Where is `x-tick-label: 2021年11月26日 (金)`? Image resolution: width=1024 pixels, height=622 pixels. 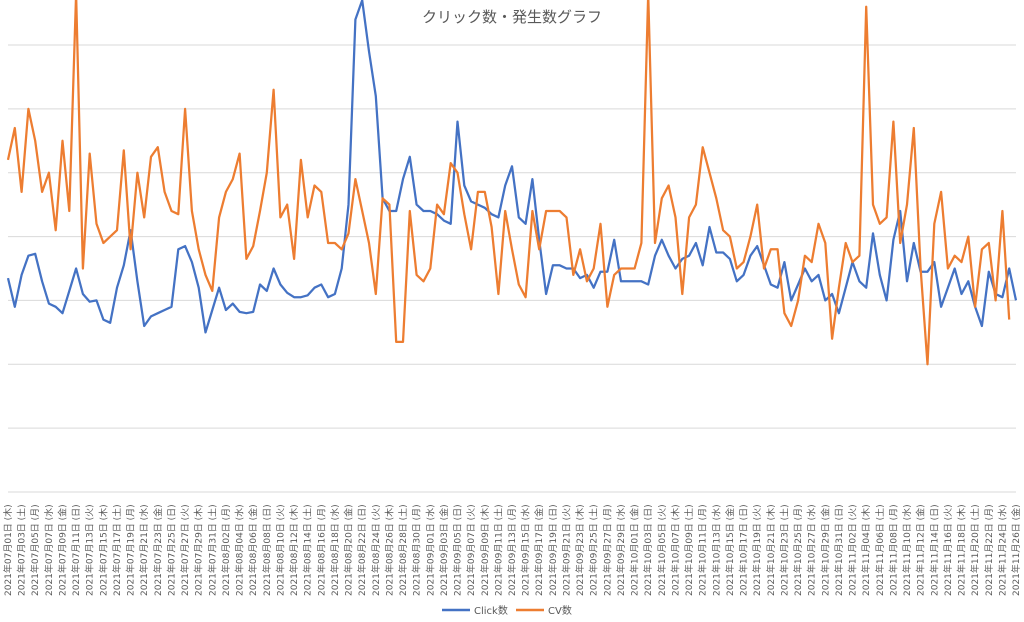
x-tick-label: 2021年11月26日 (金) is located at coordinates (1016, 550).